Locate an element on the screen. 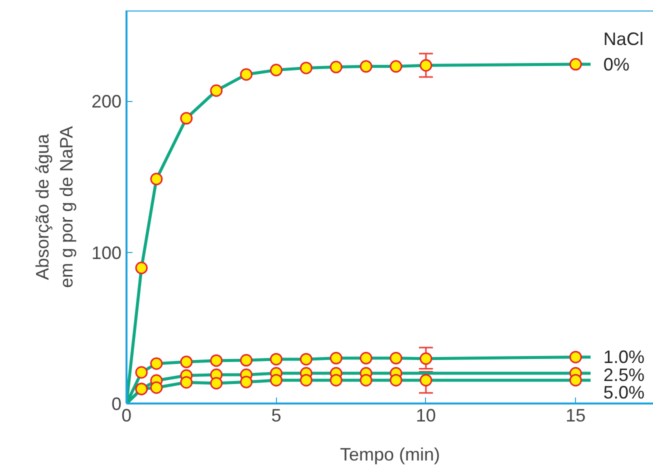 This screenshot has width=653, height=475. x-tick-label: 10 is located at coordinates (426, 416).